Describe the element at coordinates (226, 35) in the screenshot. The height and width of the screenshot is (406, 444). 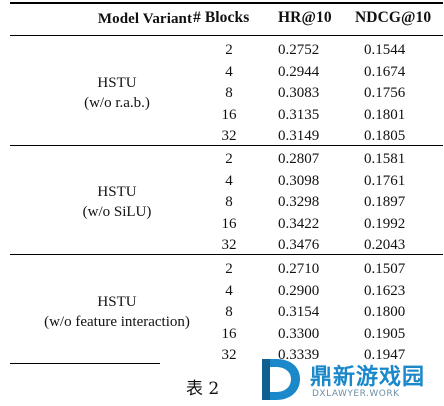
I see `header-bottom-rule` at that location.